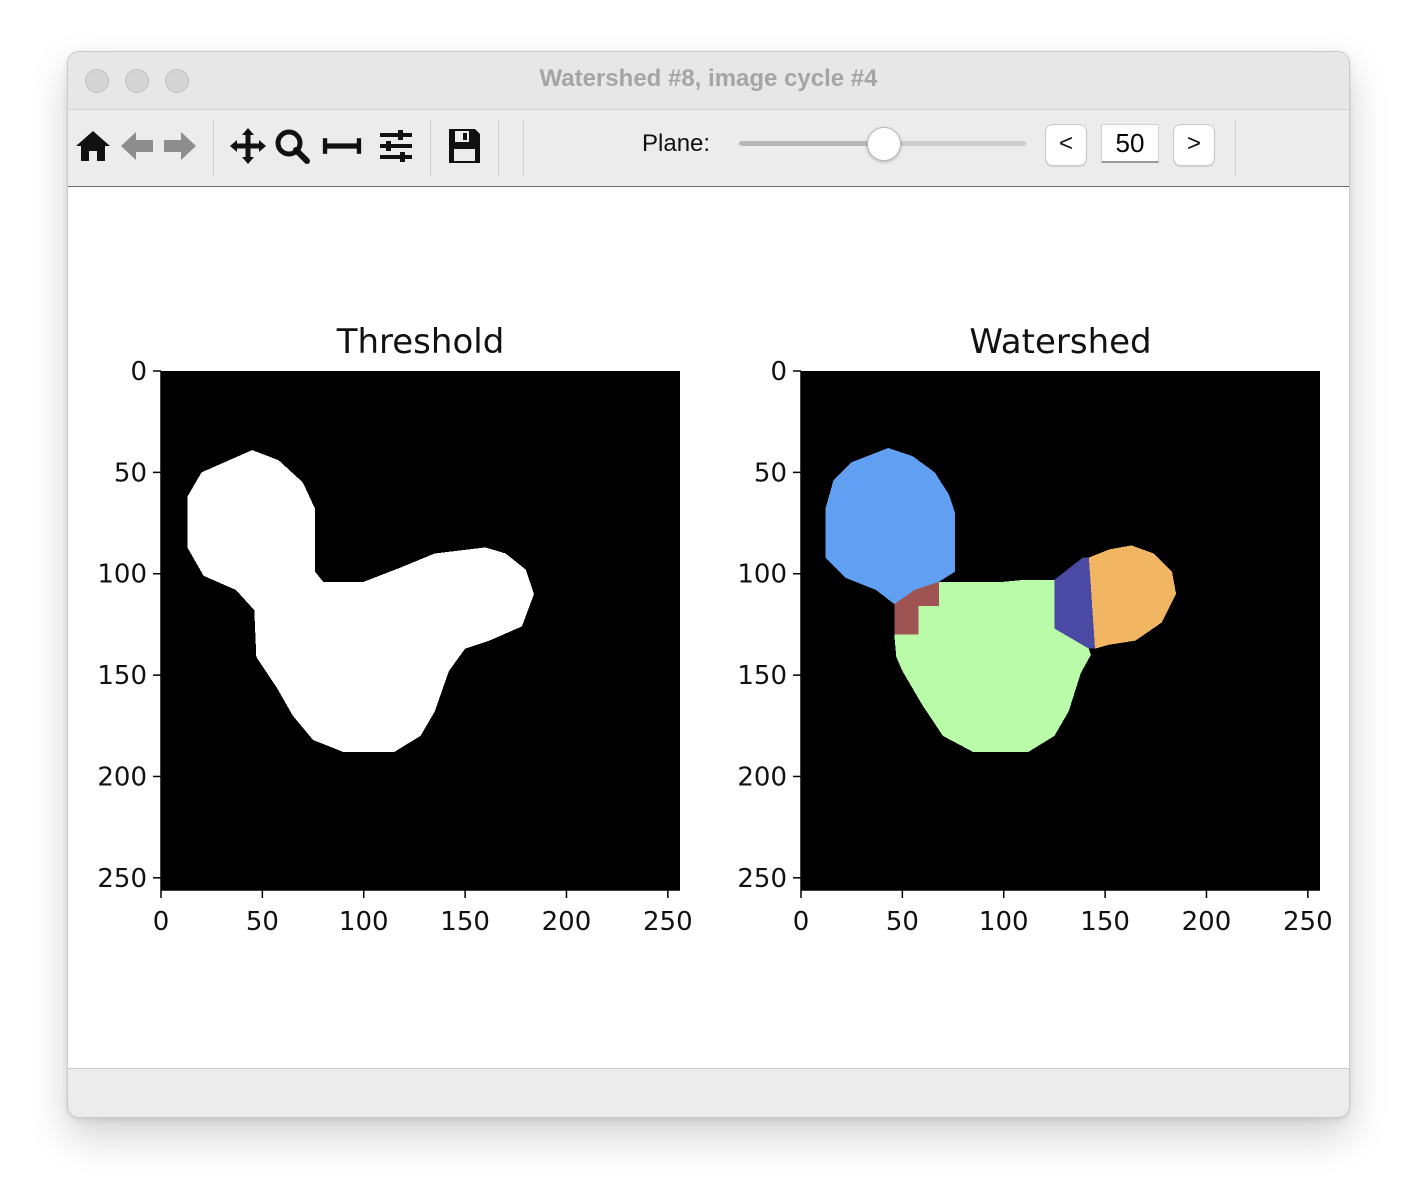 This screenshot has height=1200, width=1416. Describe the element at coordinates (708, 78) in the screenshot. I see `window-title: Watershed #8, image cycle #4` at that location.